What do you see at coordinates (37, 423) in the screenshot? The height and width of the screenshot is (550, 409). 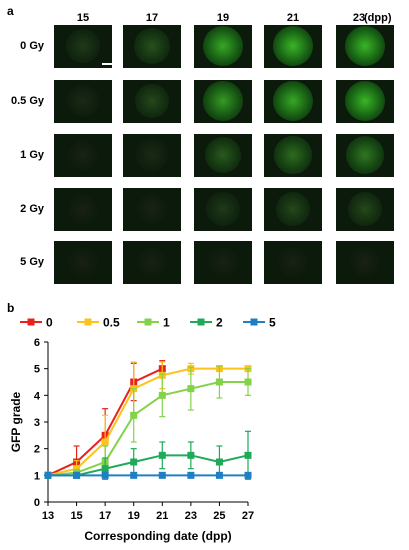 I see `y-tick-label: 3` at bounding box center [37, 423].